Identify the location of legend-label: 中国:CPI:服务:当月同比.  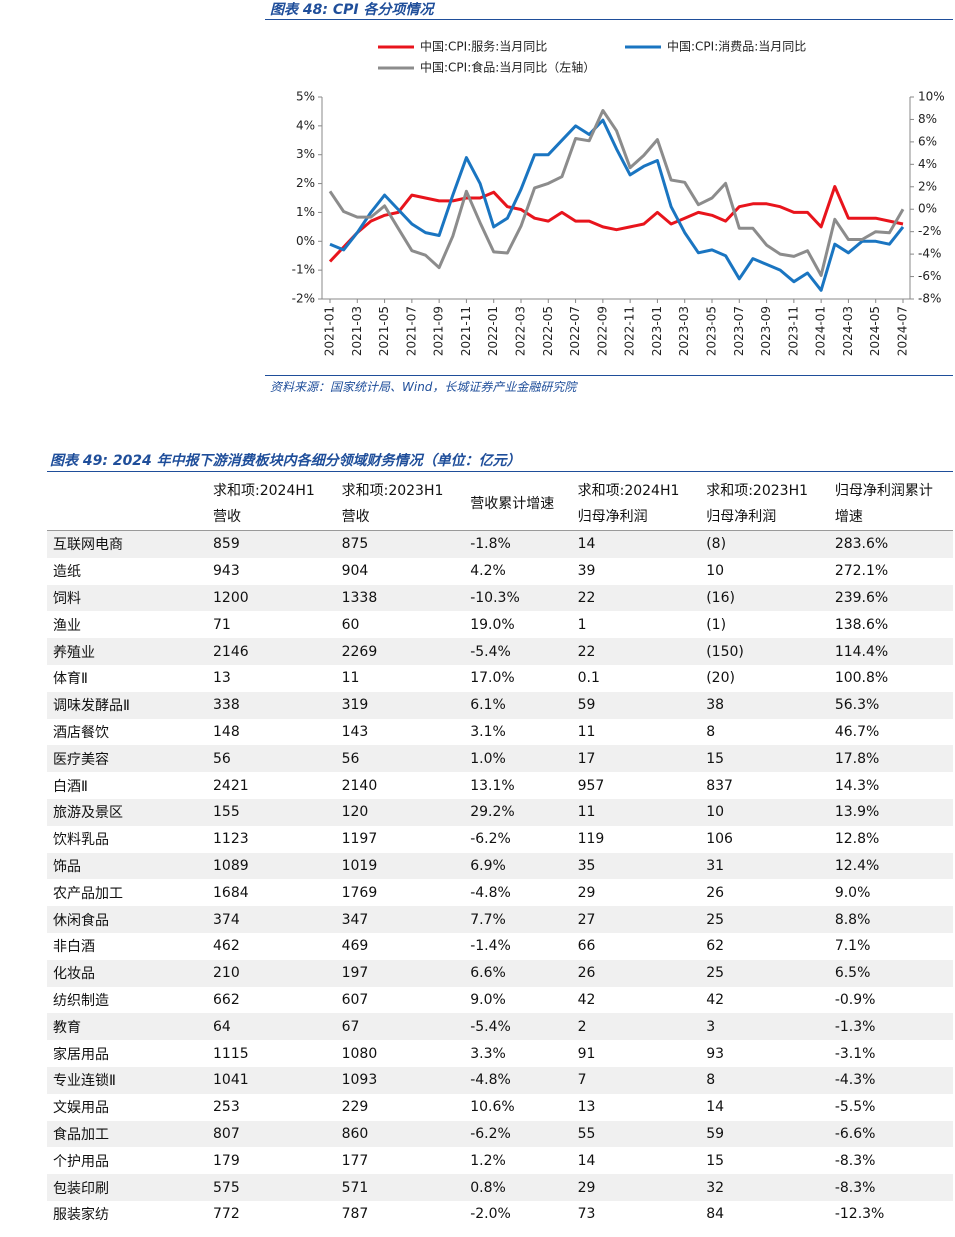
(483, 46).